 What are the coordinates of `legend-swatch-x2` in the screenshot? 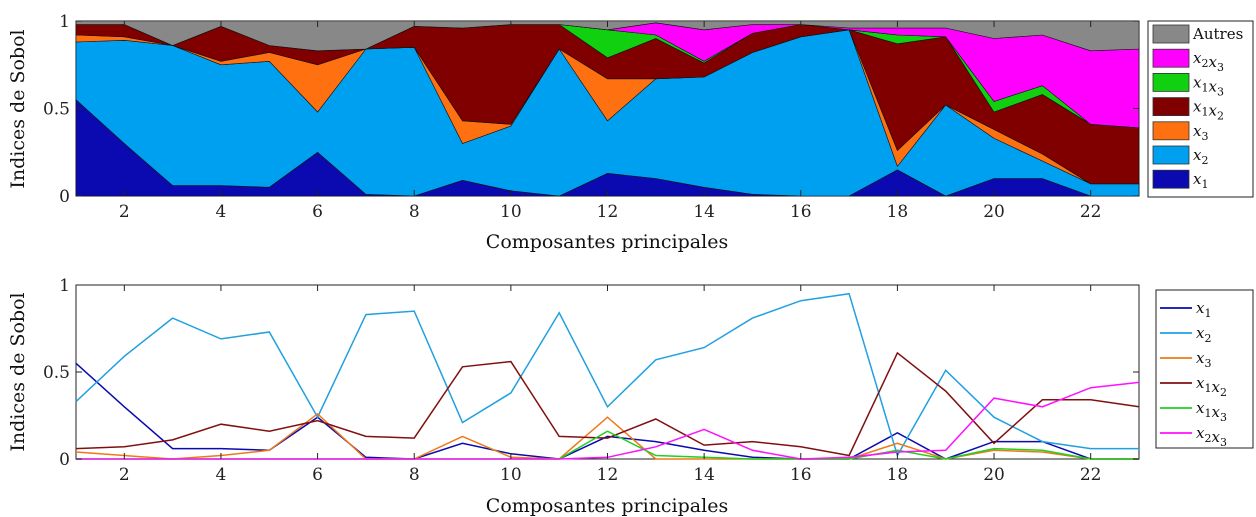 It's located at (1171, 155).